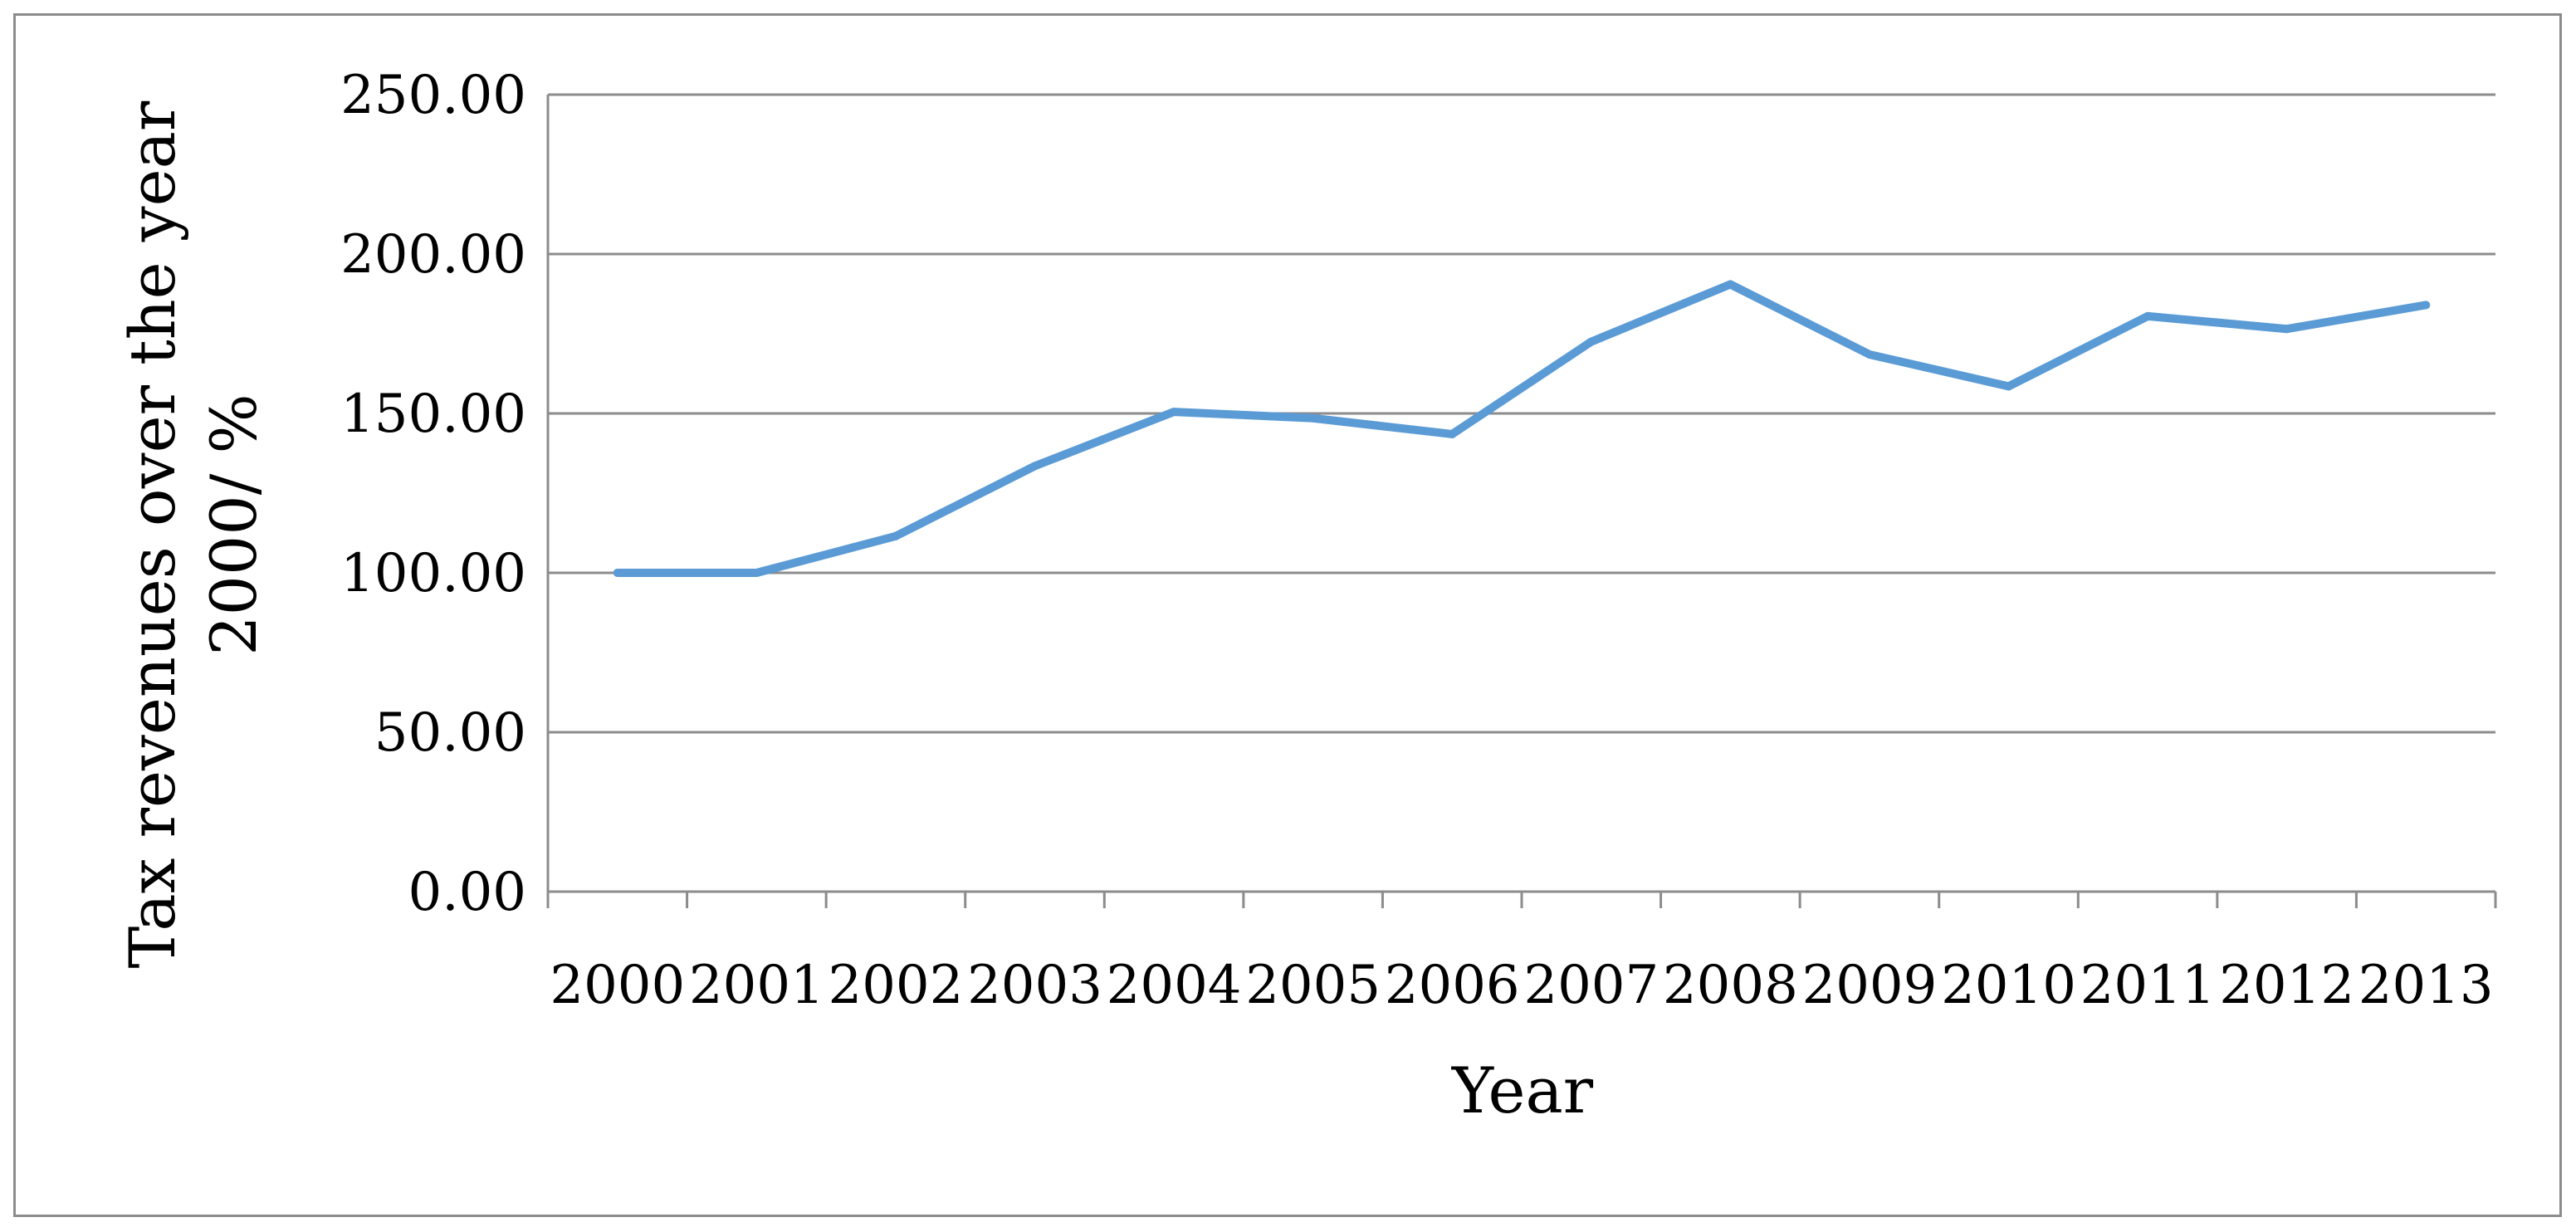 The width and height of the screenshot is (2576, 1232). Describe the element at coordinates (2008, 386) in the screenshot. I see `data-point-2010` at that location.